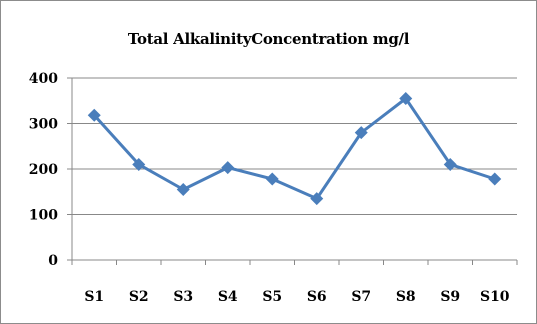 This screenshot has width=537, height=324. Describe the element at coordinates (361, 297) in the screenshot. I see `x-tick-label-S7: S7` at that location.